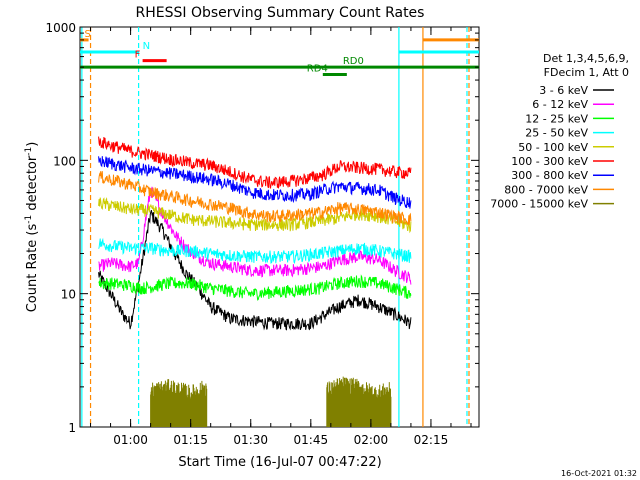 The height and width of the screenshot is (480, 640). I want to click on x-tick-label-4: 02:00, so click(371, 440).